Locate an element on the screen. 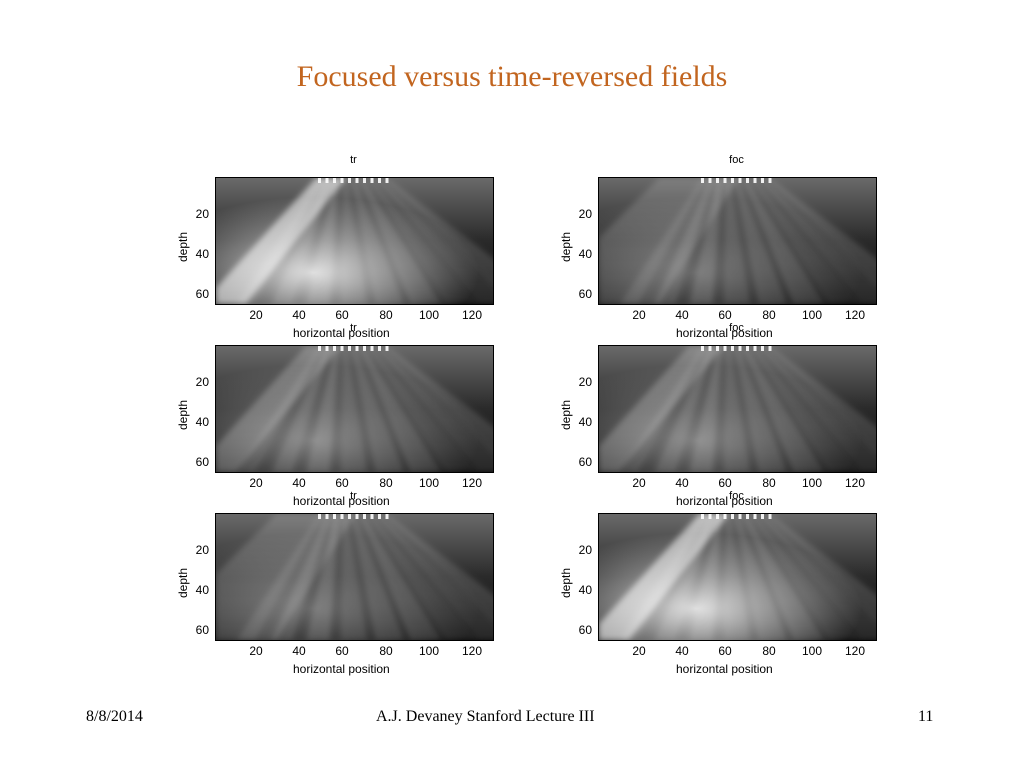 The height and width of the screenshot is (768, 1024). footer-center: A.J. Devaney Stanford Lecture III is located at coordinates (485, 716).